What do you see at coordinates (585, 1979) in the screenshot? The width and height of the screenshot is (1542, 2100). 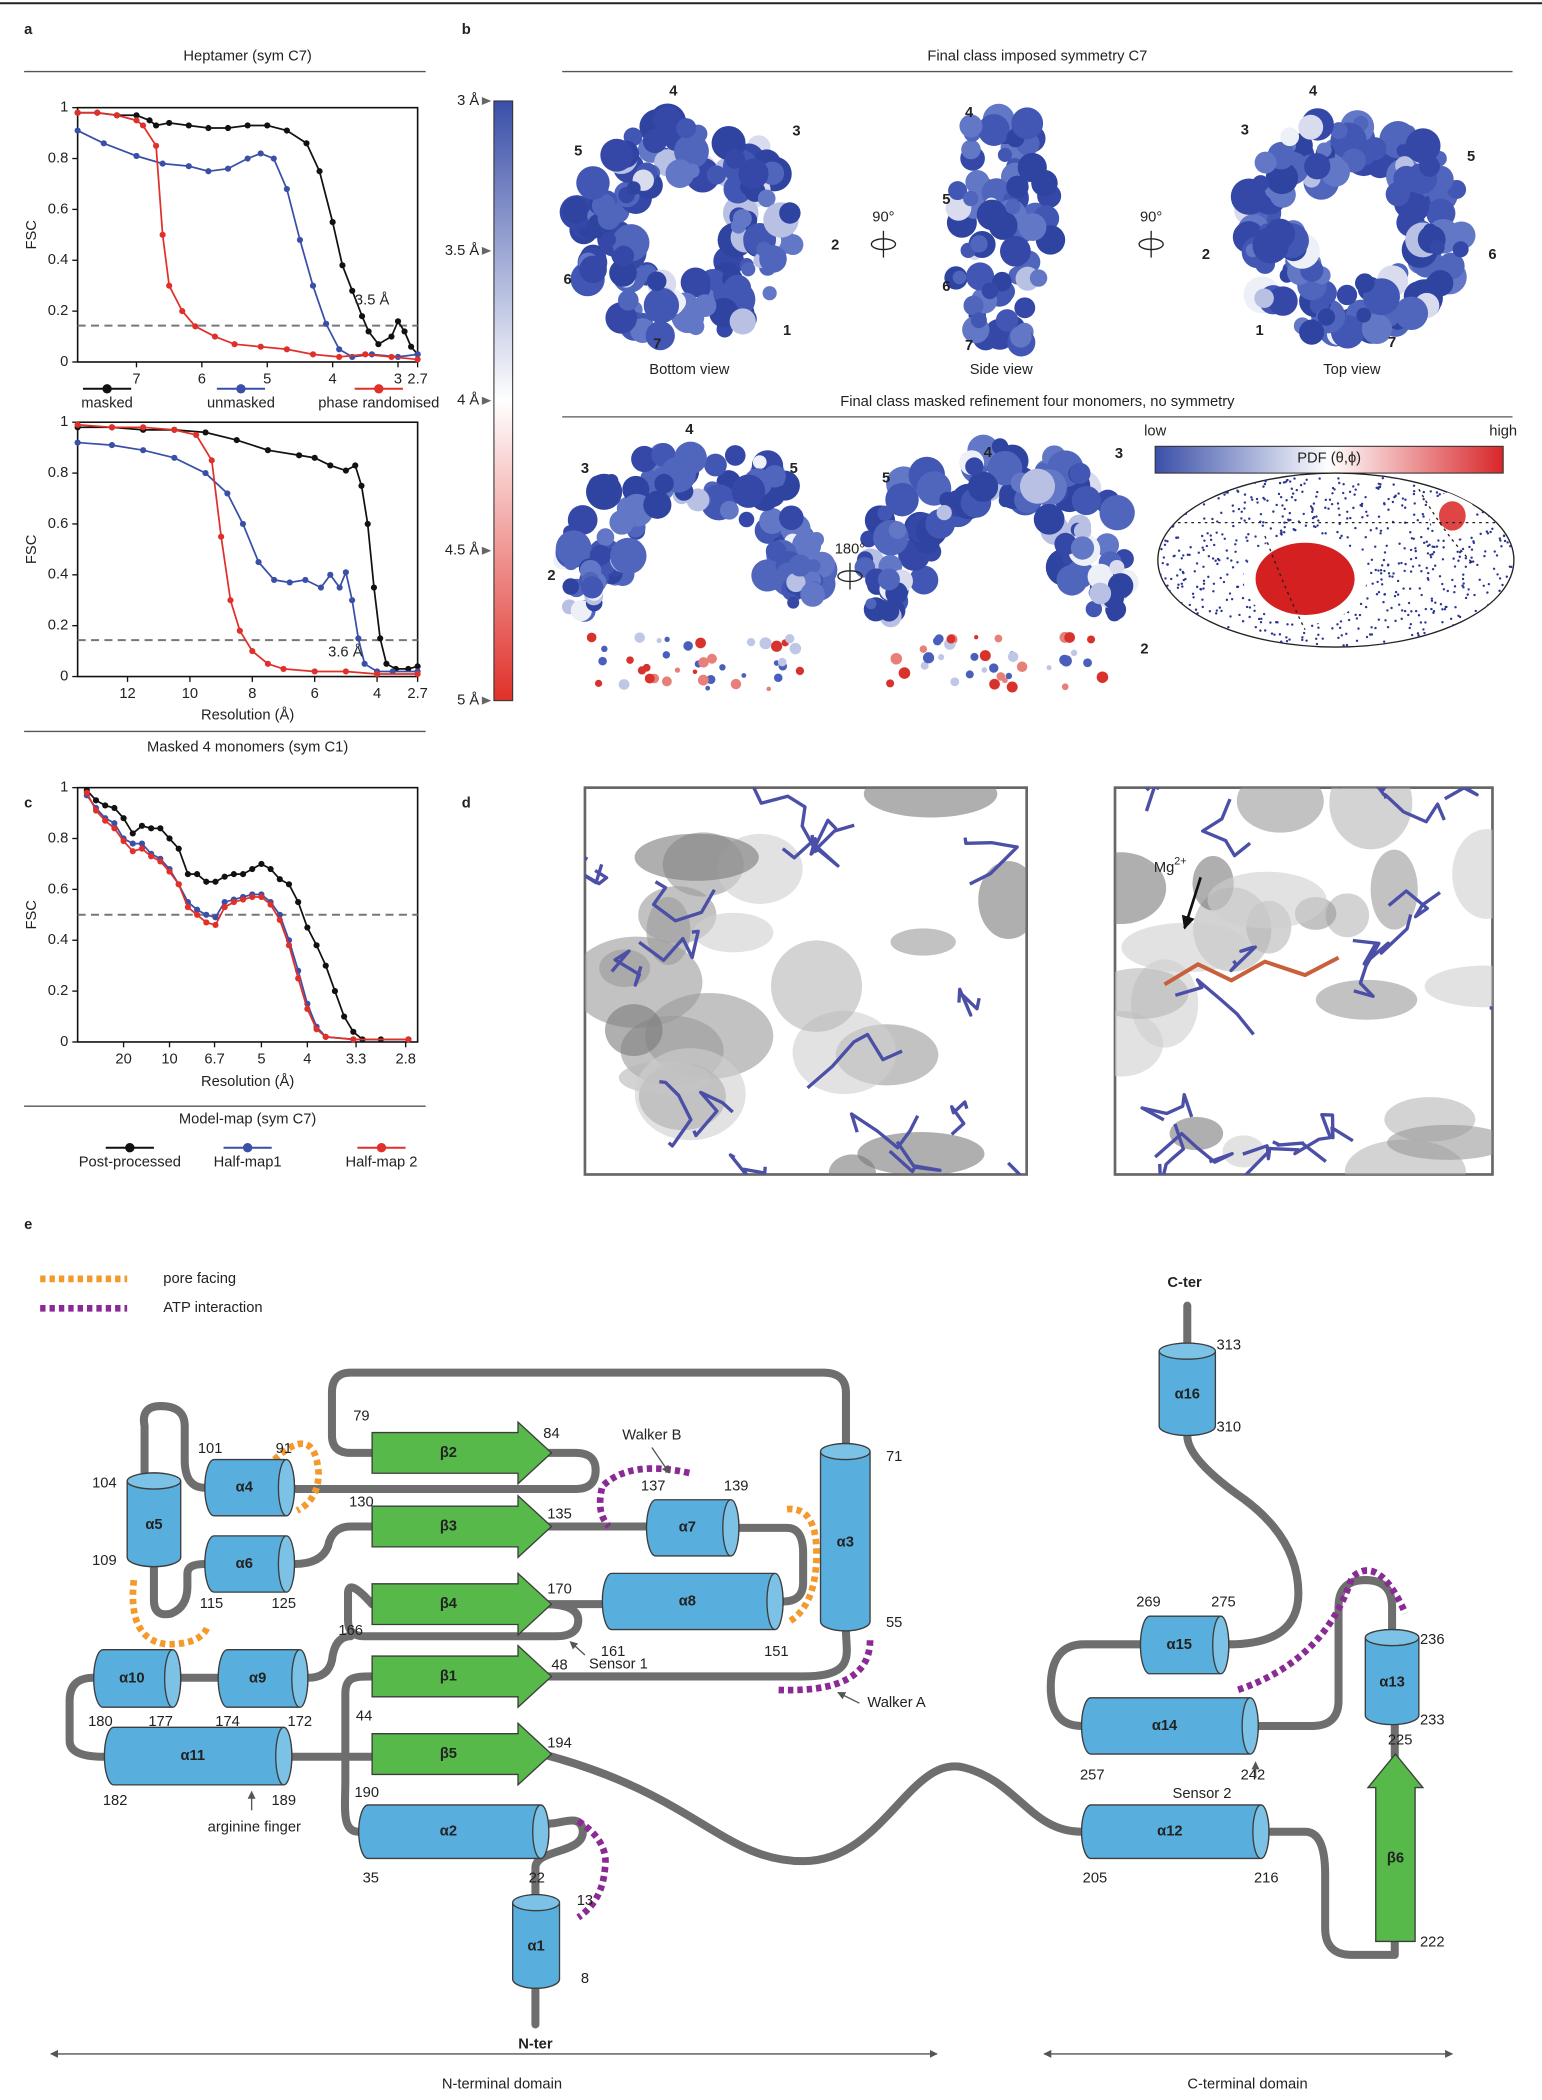 I see `residue-number: 8` at bounding box center [585, 1979].